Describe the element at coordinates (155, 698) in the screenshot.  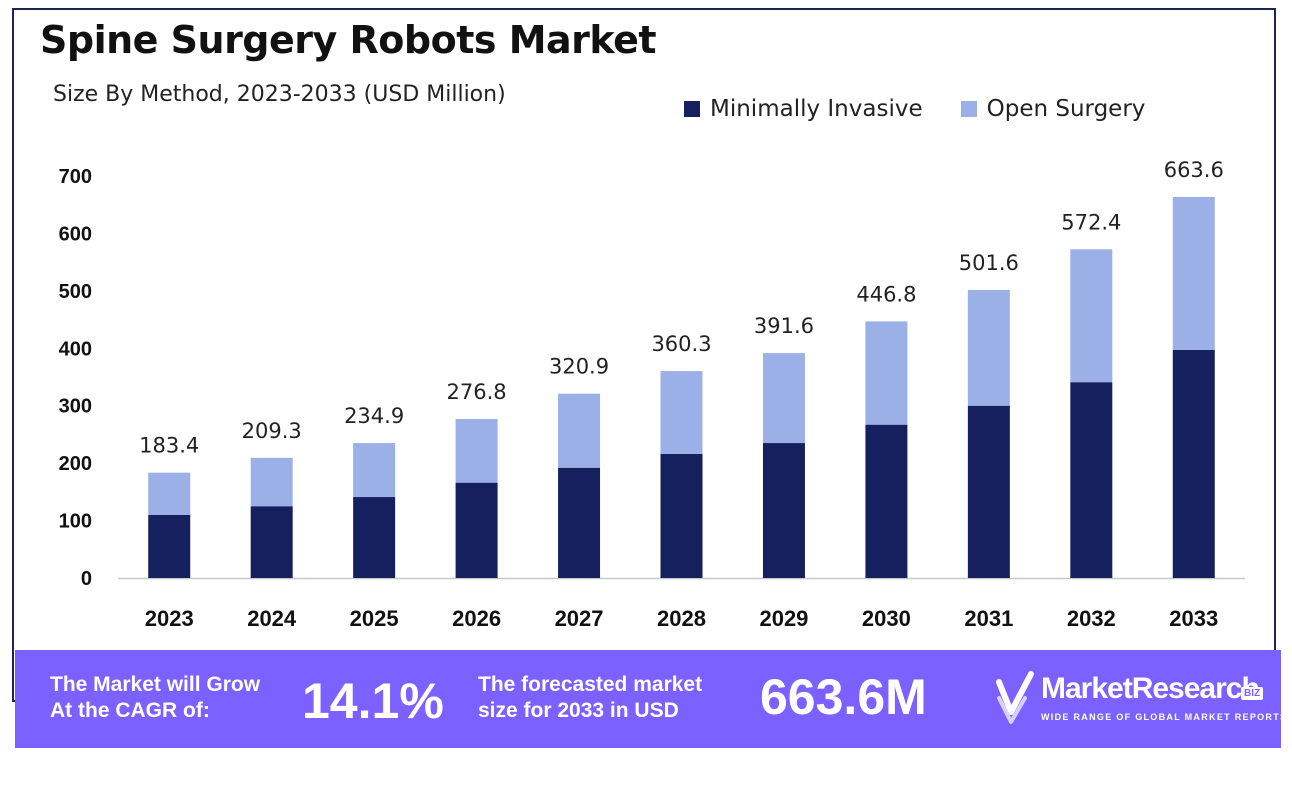
I see `cagr-label: The Market will Grow At the CAGR of:` at that location.